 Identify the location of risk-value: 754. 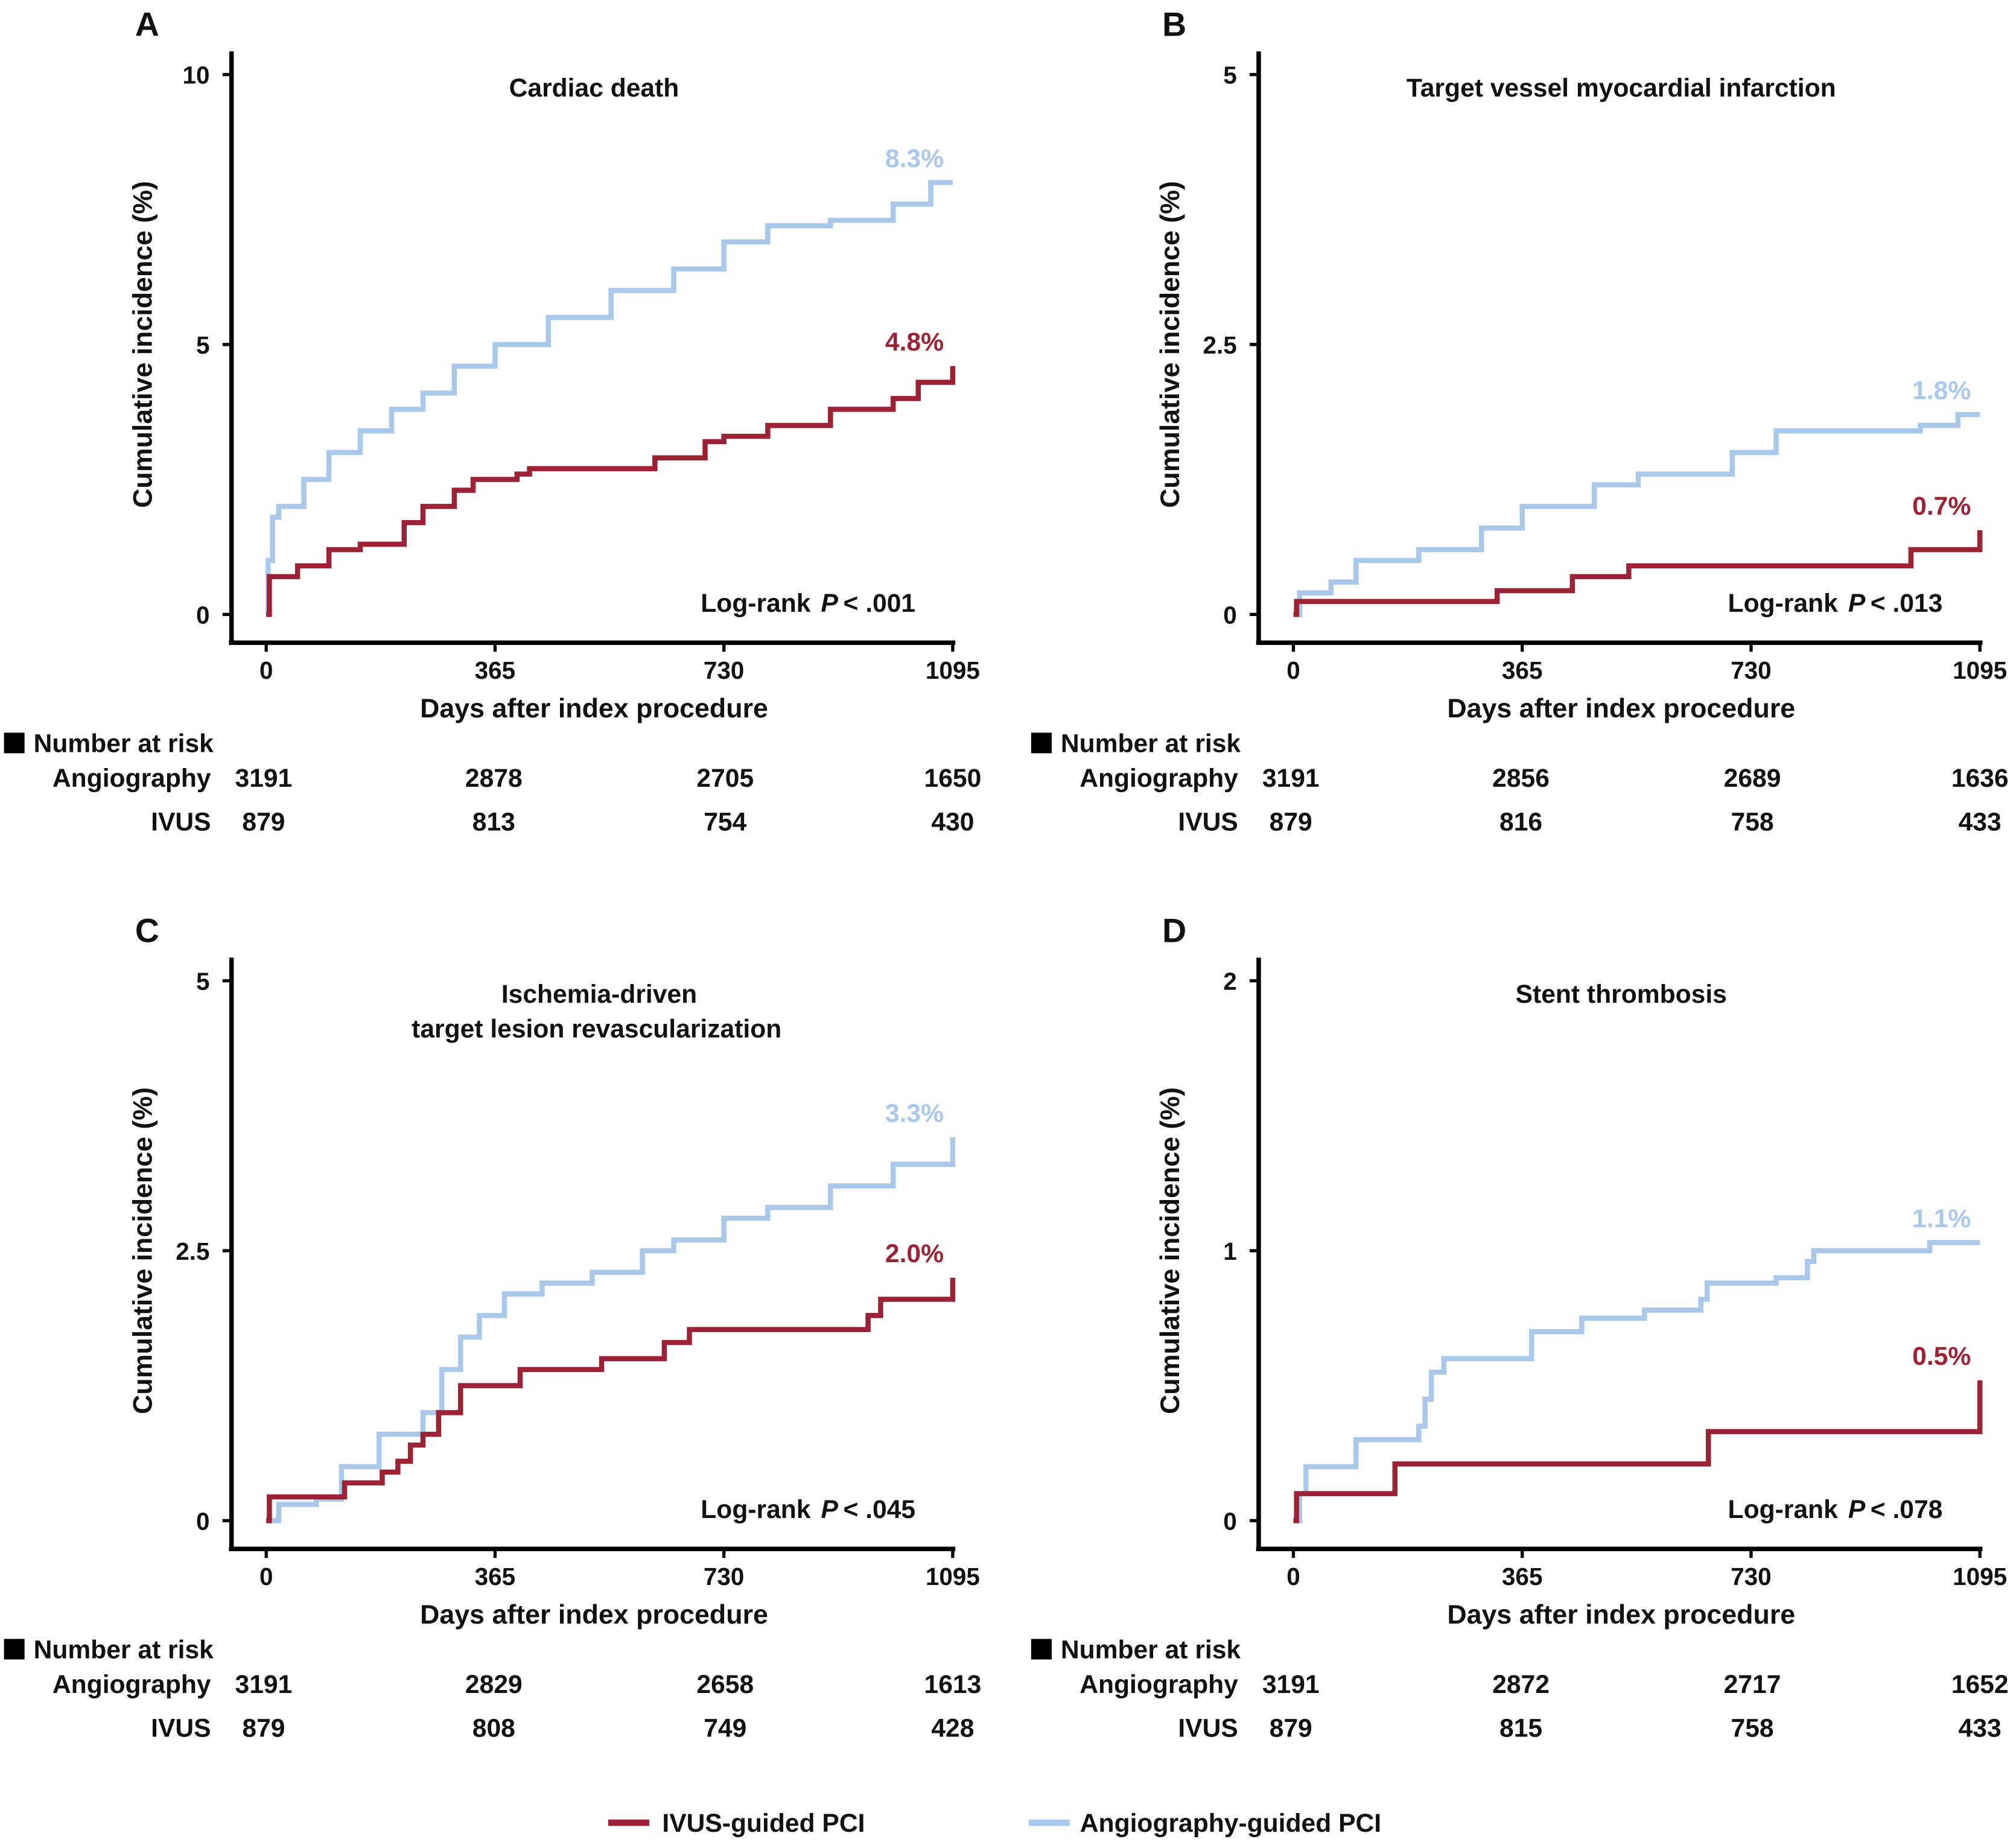
(725, 821).